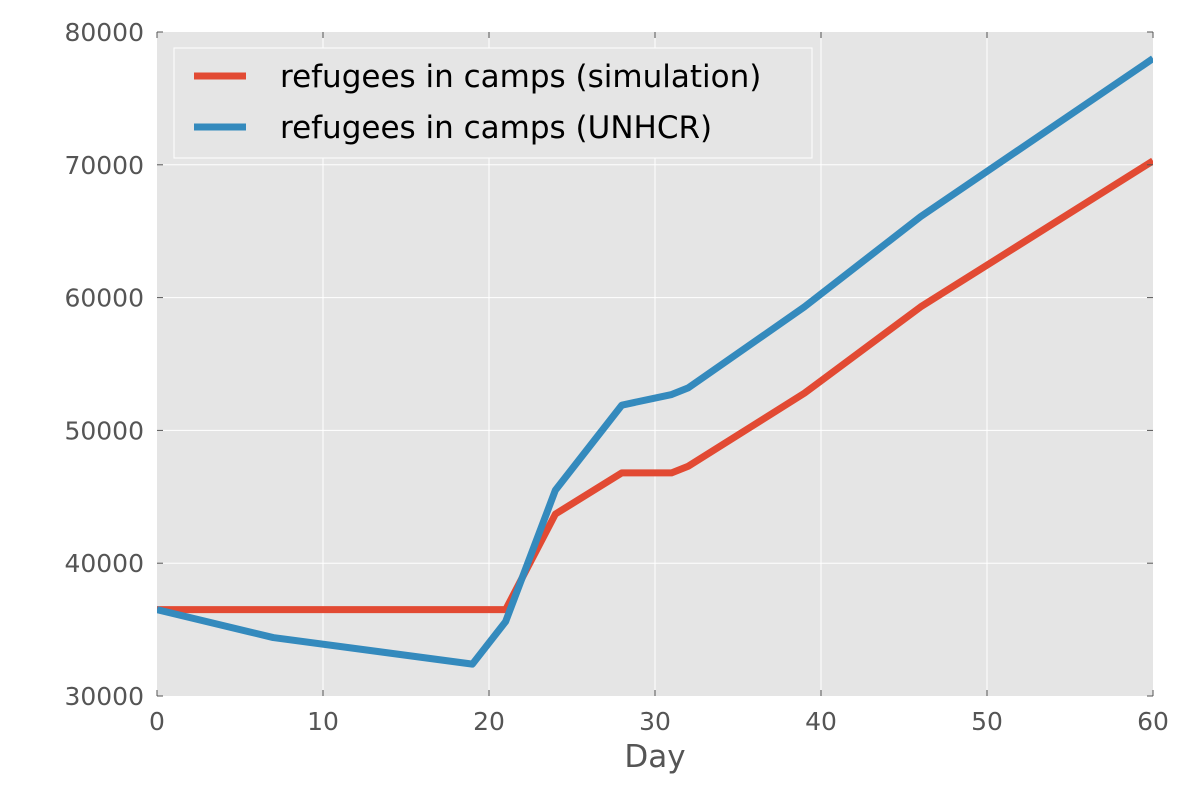 Image resolution: width=1200 pixels, height=800 pixels. What do you see at coordinates (496, 128) in the screenshot?
I see `legend-label-2: refugees in camps (UNHCR)` at bounding box center [496, 128].